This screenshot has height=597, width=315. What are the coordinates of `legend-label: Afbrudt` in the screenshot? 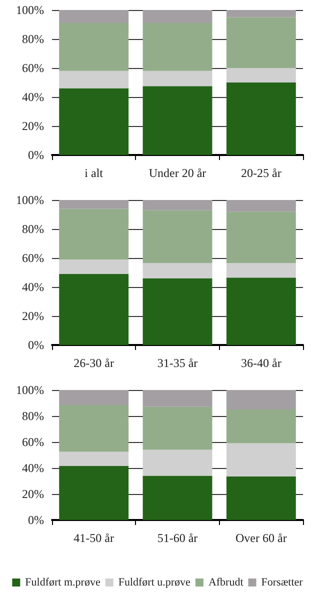 It's located at (226, 582).